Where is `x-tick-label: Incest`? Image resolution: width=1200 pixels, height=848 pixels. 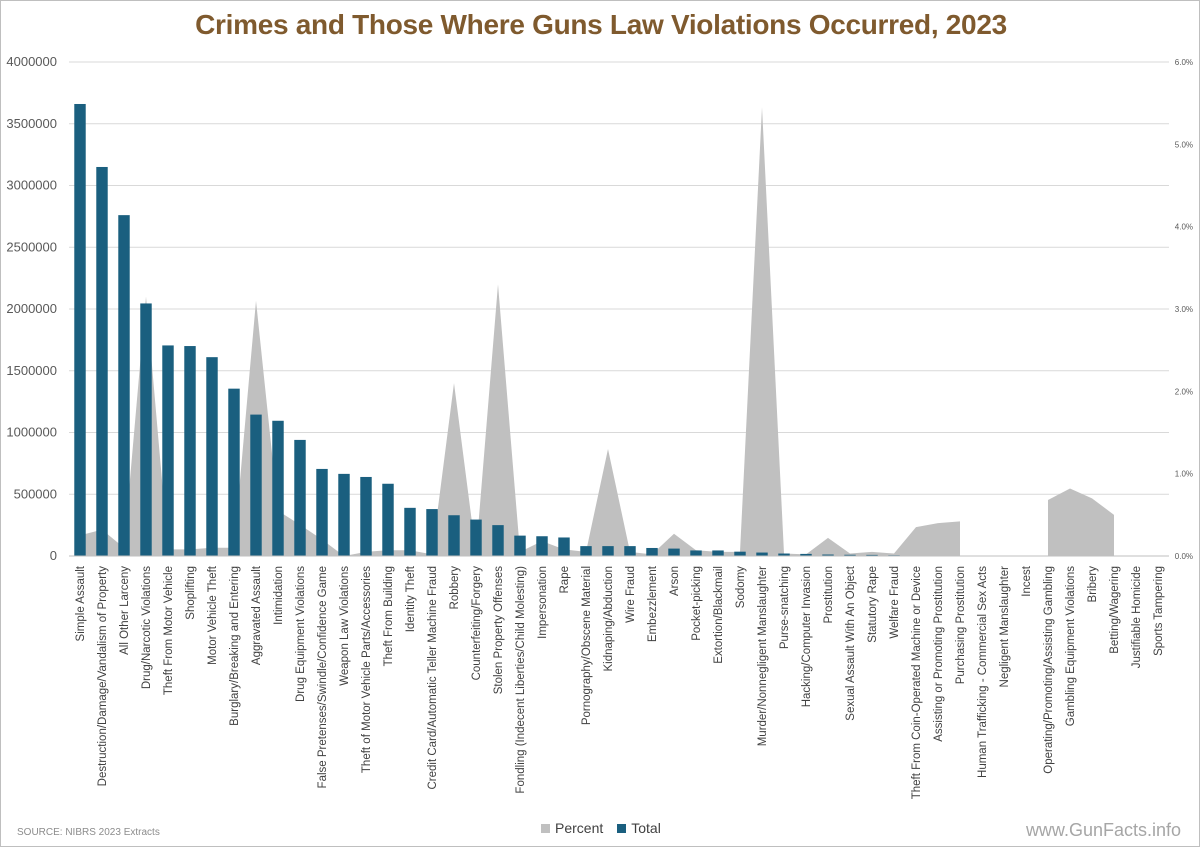
x-tick-label: Incest is located at coordinates (1027, 580).